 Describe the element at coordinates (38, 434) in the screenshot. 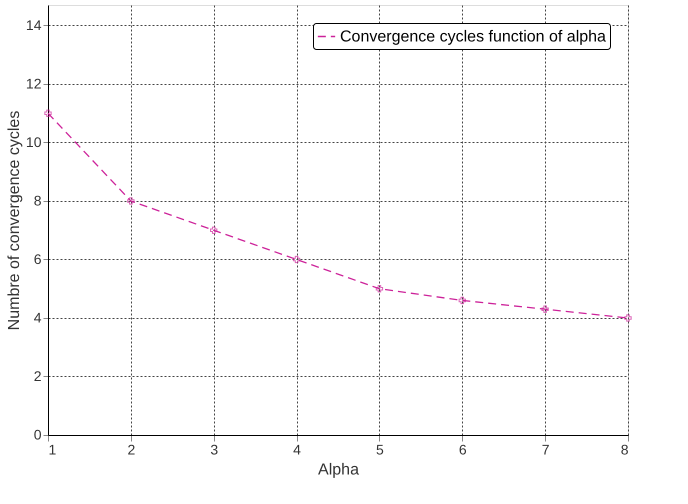

I see `y-tick-label: 0` at that location.